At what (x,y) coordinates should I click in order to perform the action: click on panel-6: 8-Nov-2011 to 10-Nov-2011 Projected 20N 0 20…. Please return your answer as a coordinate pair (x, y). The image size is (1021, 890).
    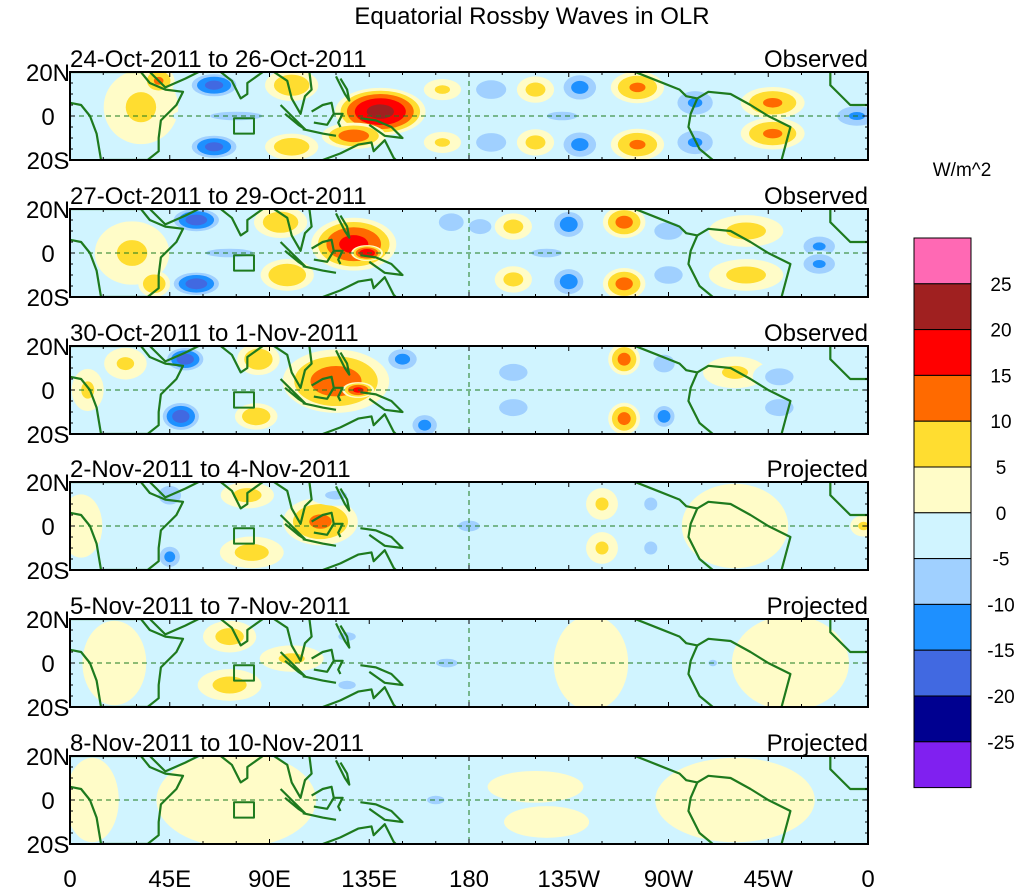
    Looking at the image, I should click on (447, 794).